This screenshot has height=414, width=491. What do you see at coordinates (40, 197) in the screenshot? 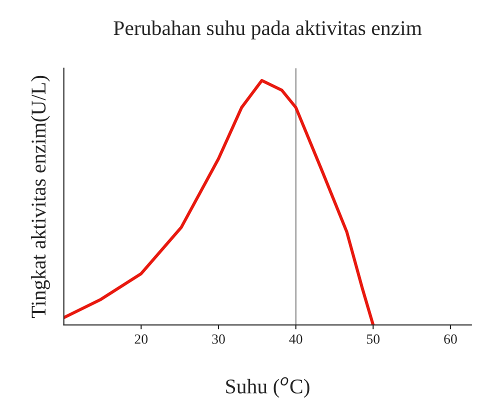
I see `y-axis-title: Tingkat aktivitas enzim(U/L)` at bounding box center [40, 197].